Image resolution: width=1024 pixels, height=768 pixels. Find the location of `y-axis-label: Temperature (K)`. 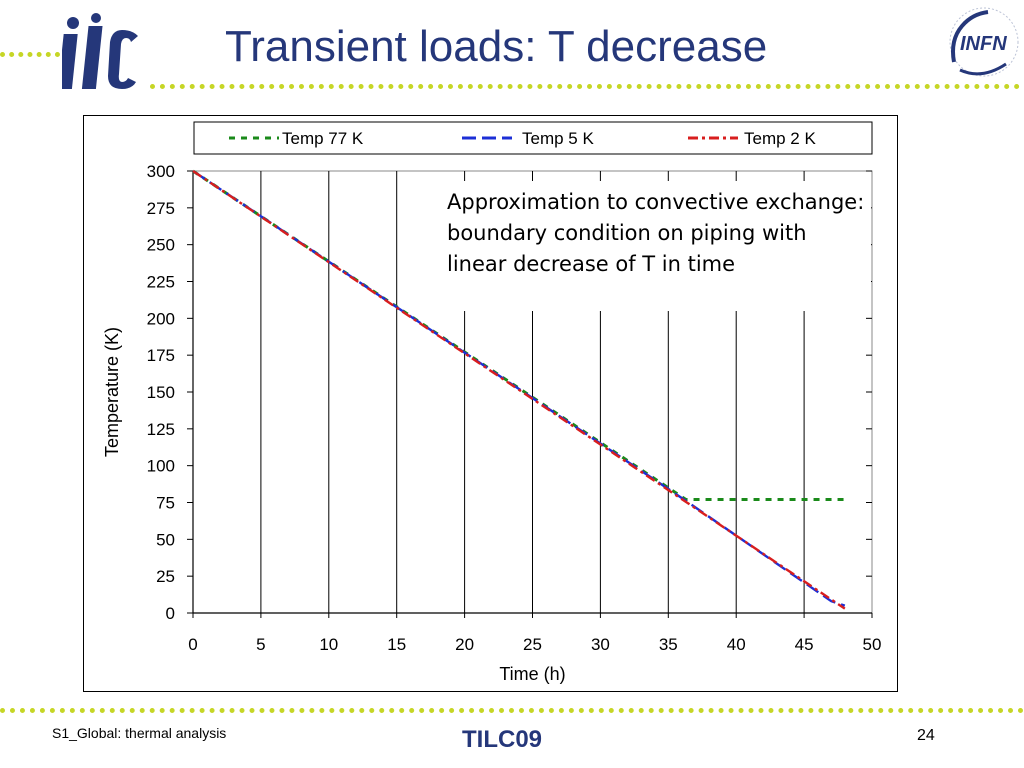

y-axis-label: Temperature (K) is located at coordinates (112, 392).